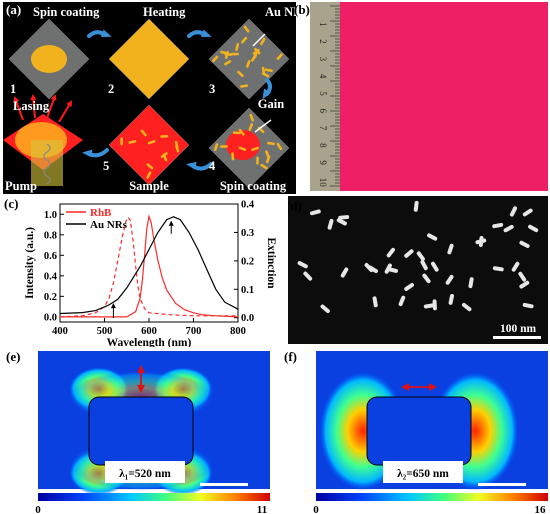 This screenshot has width=550, height=514. I want to click on ruler-number: 5, so click(323, 93).